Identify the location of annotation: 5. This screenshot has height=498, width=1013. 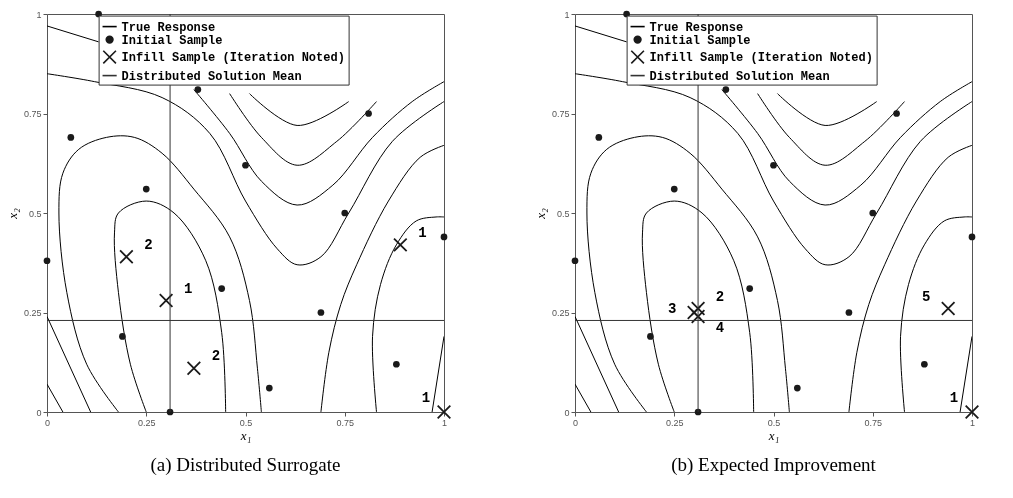
(926, 296).